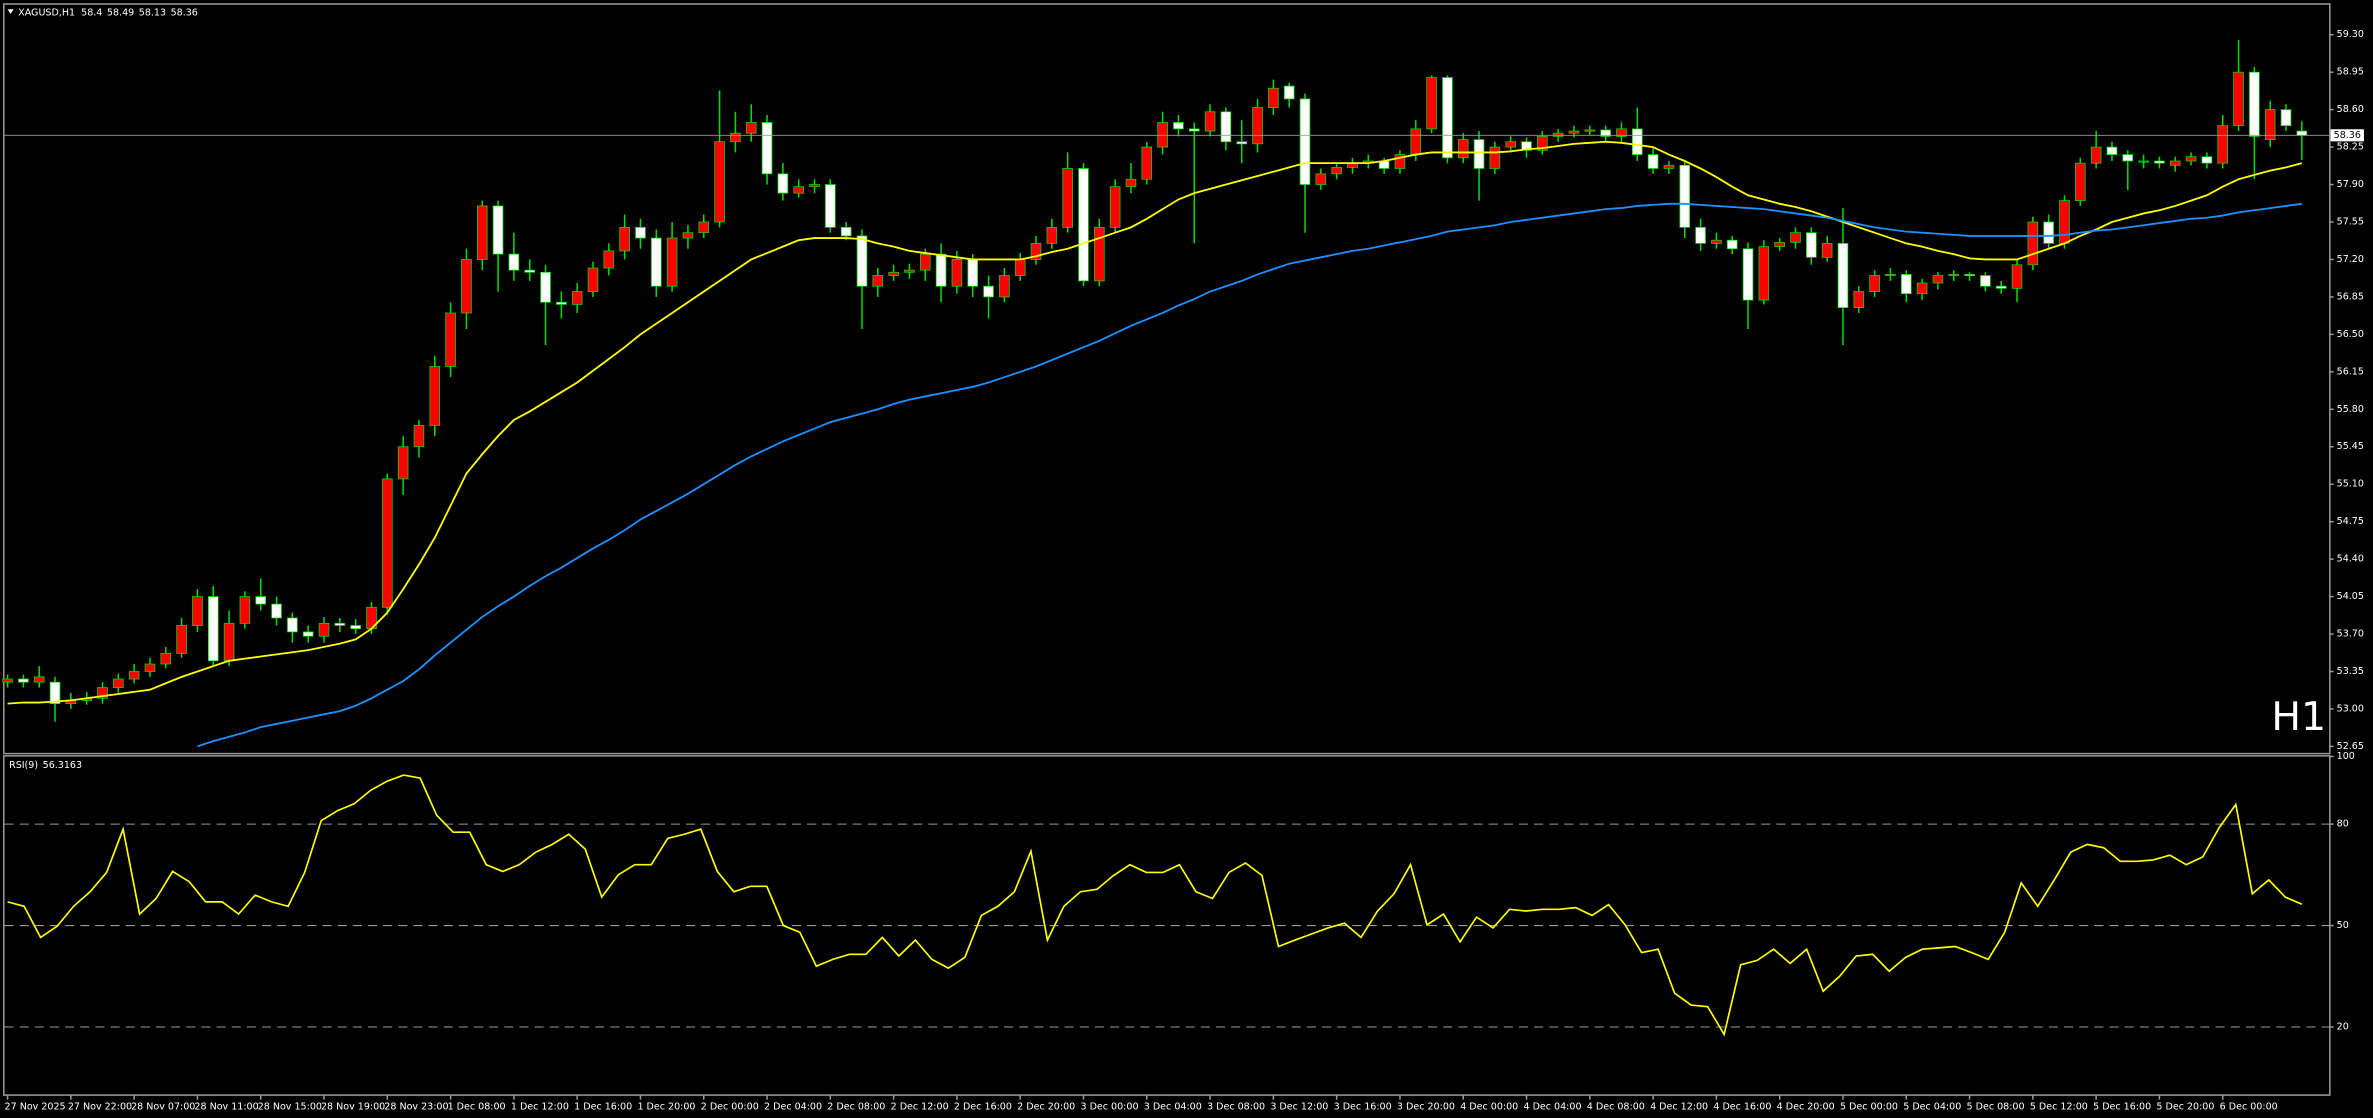  What do you see at coordinates (2350, 446) in the screenshot?
I see `y-tick-label: 55.45` at bounding box center [2350, 446].